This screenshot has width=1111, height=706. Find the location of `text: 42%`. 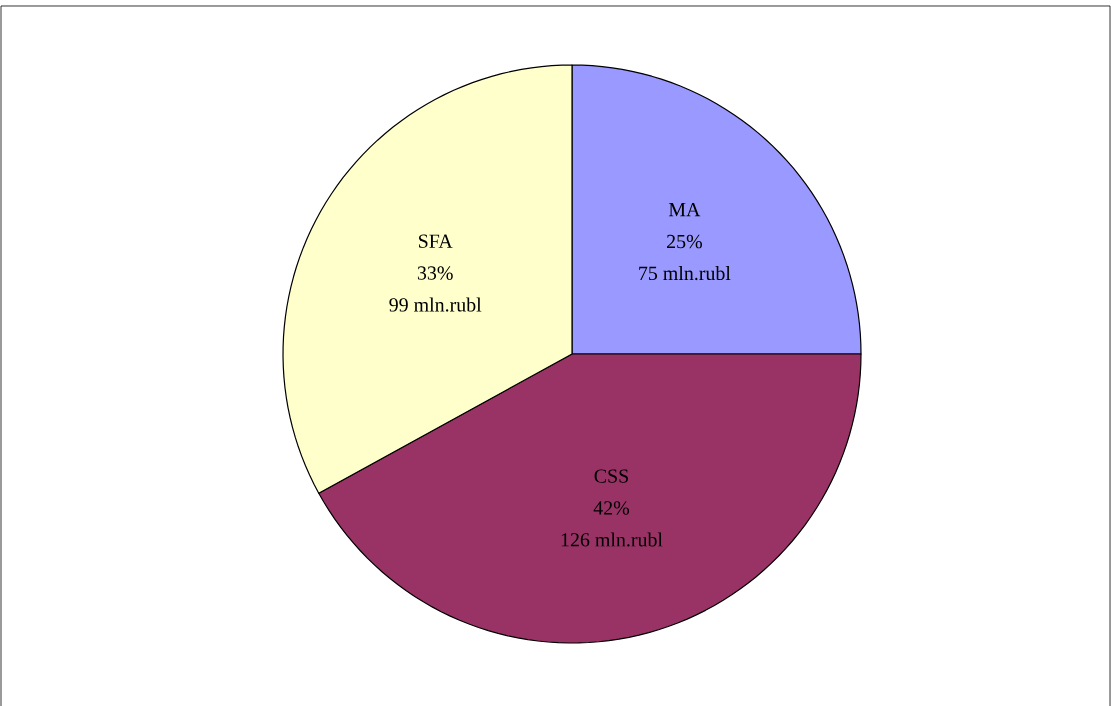

text: 42% is located at coordinates (611, 508).